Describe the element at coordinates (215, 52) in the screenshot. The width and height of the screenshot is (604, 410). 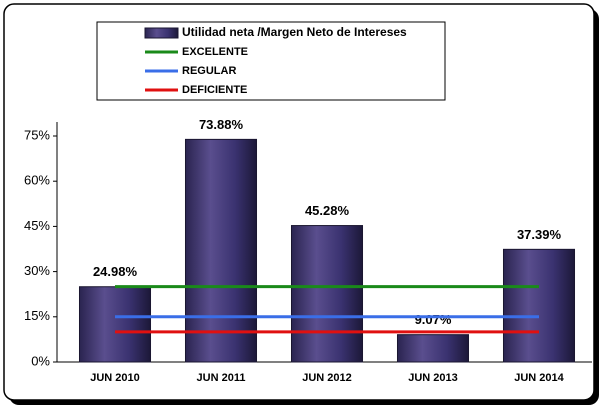
I see `legend-label: EXCELENTE` at that location.